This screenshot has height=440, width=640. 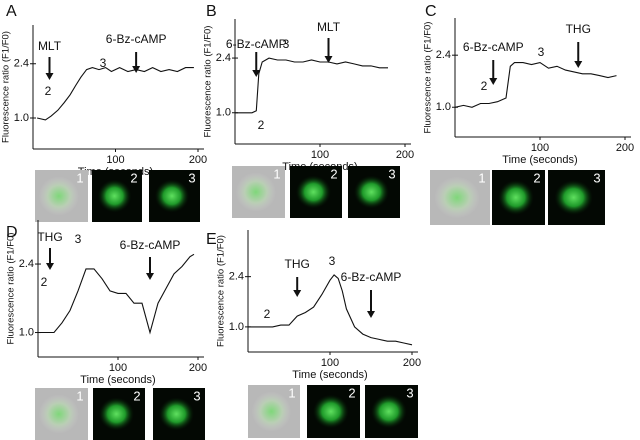 What do you see at coordinates (211, 11) in the screenshot?
I see `panel-letter: B` at bounding box center [211, 11].